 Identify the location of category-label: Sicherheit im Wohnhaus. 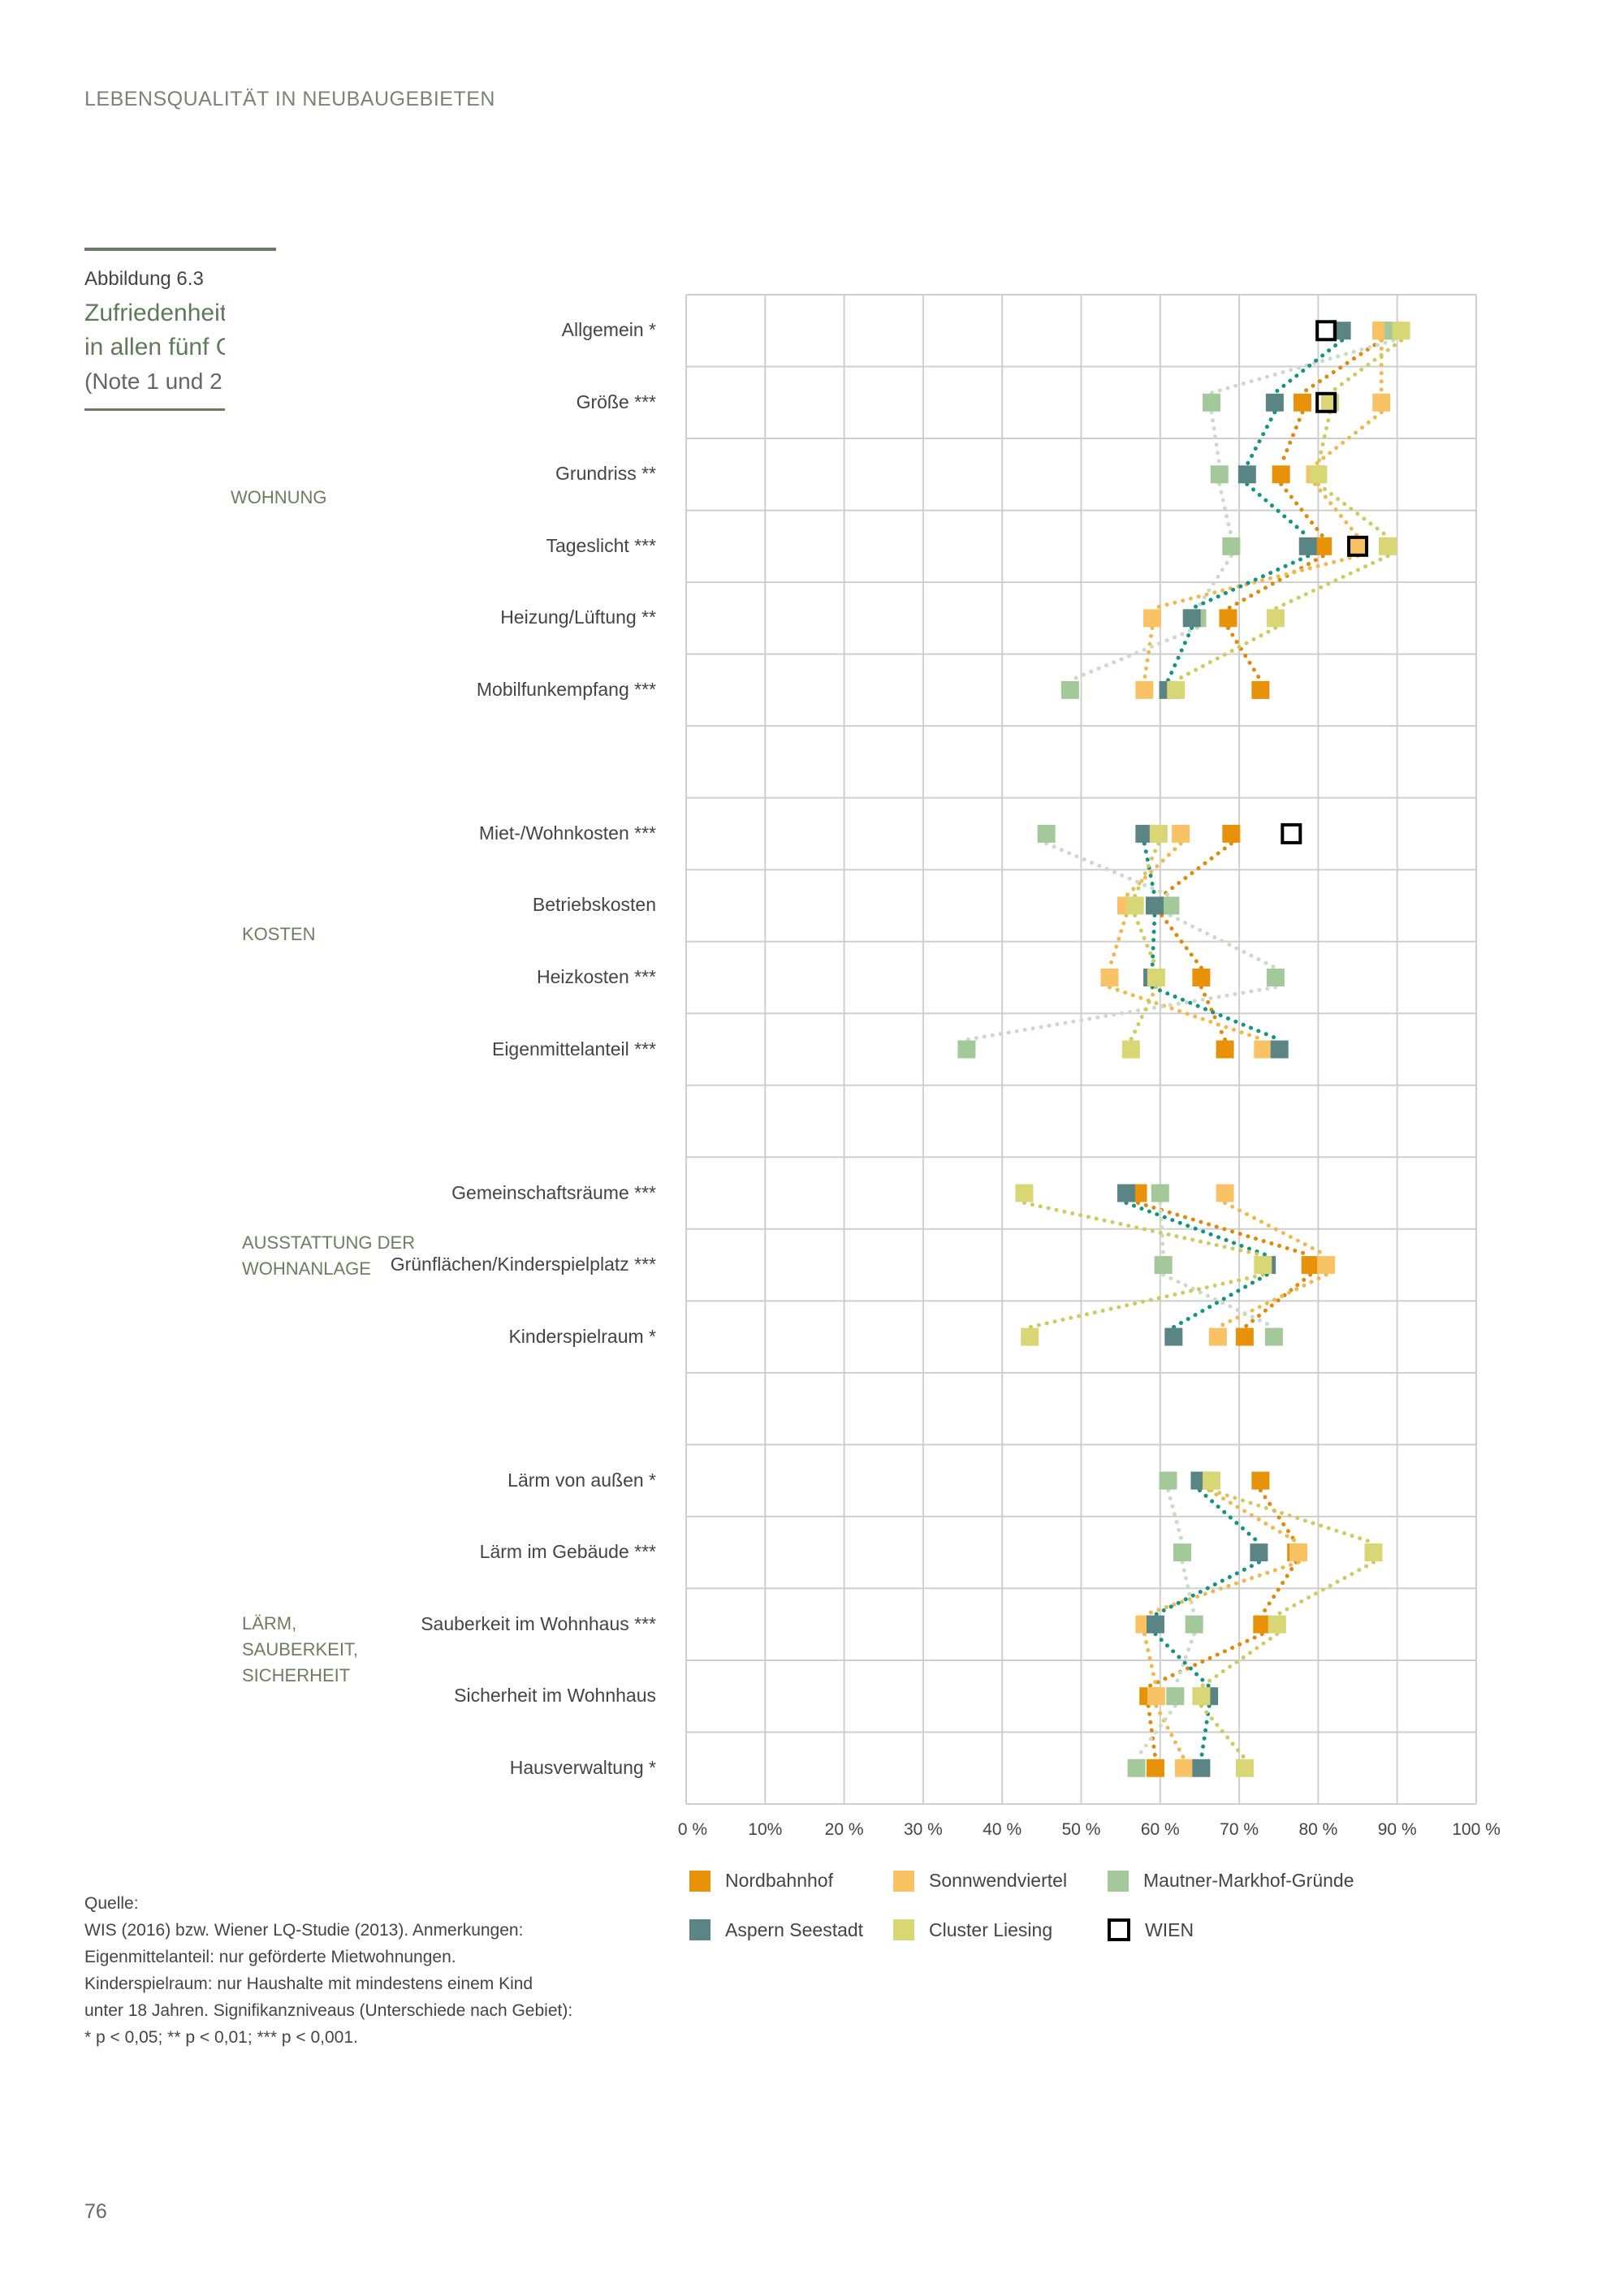
(555, 1696).